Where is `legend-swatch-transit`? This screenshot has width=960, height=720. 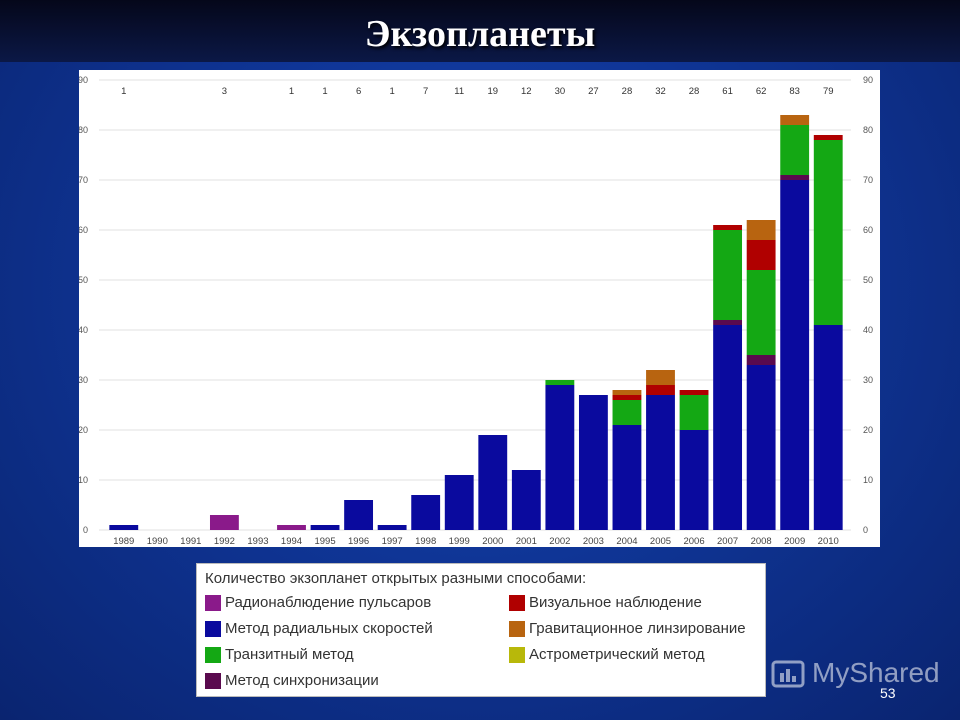
legend-swatch-transit is located at coordinates (213, 655).